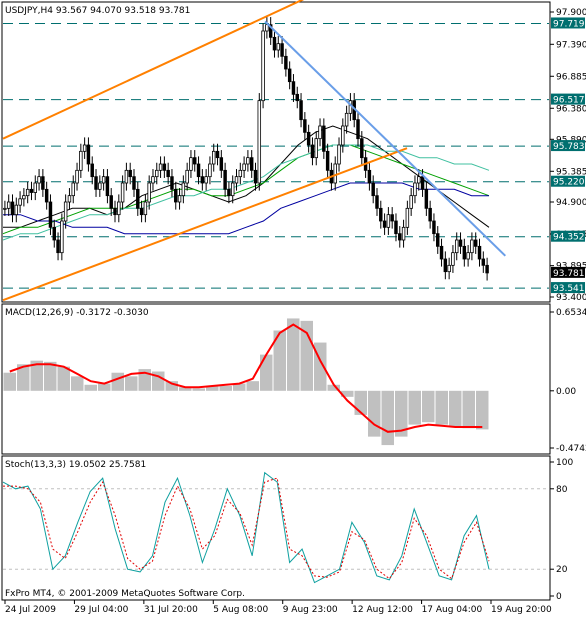 This screenshot has width=586, height=618. I want to click on stoch-title: Stoch(13,3,3) 19.0502 25.7581, so click(75, 465).